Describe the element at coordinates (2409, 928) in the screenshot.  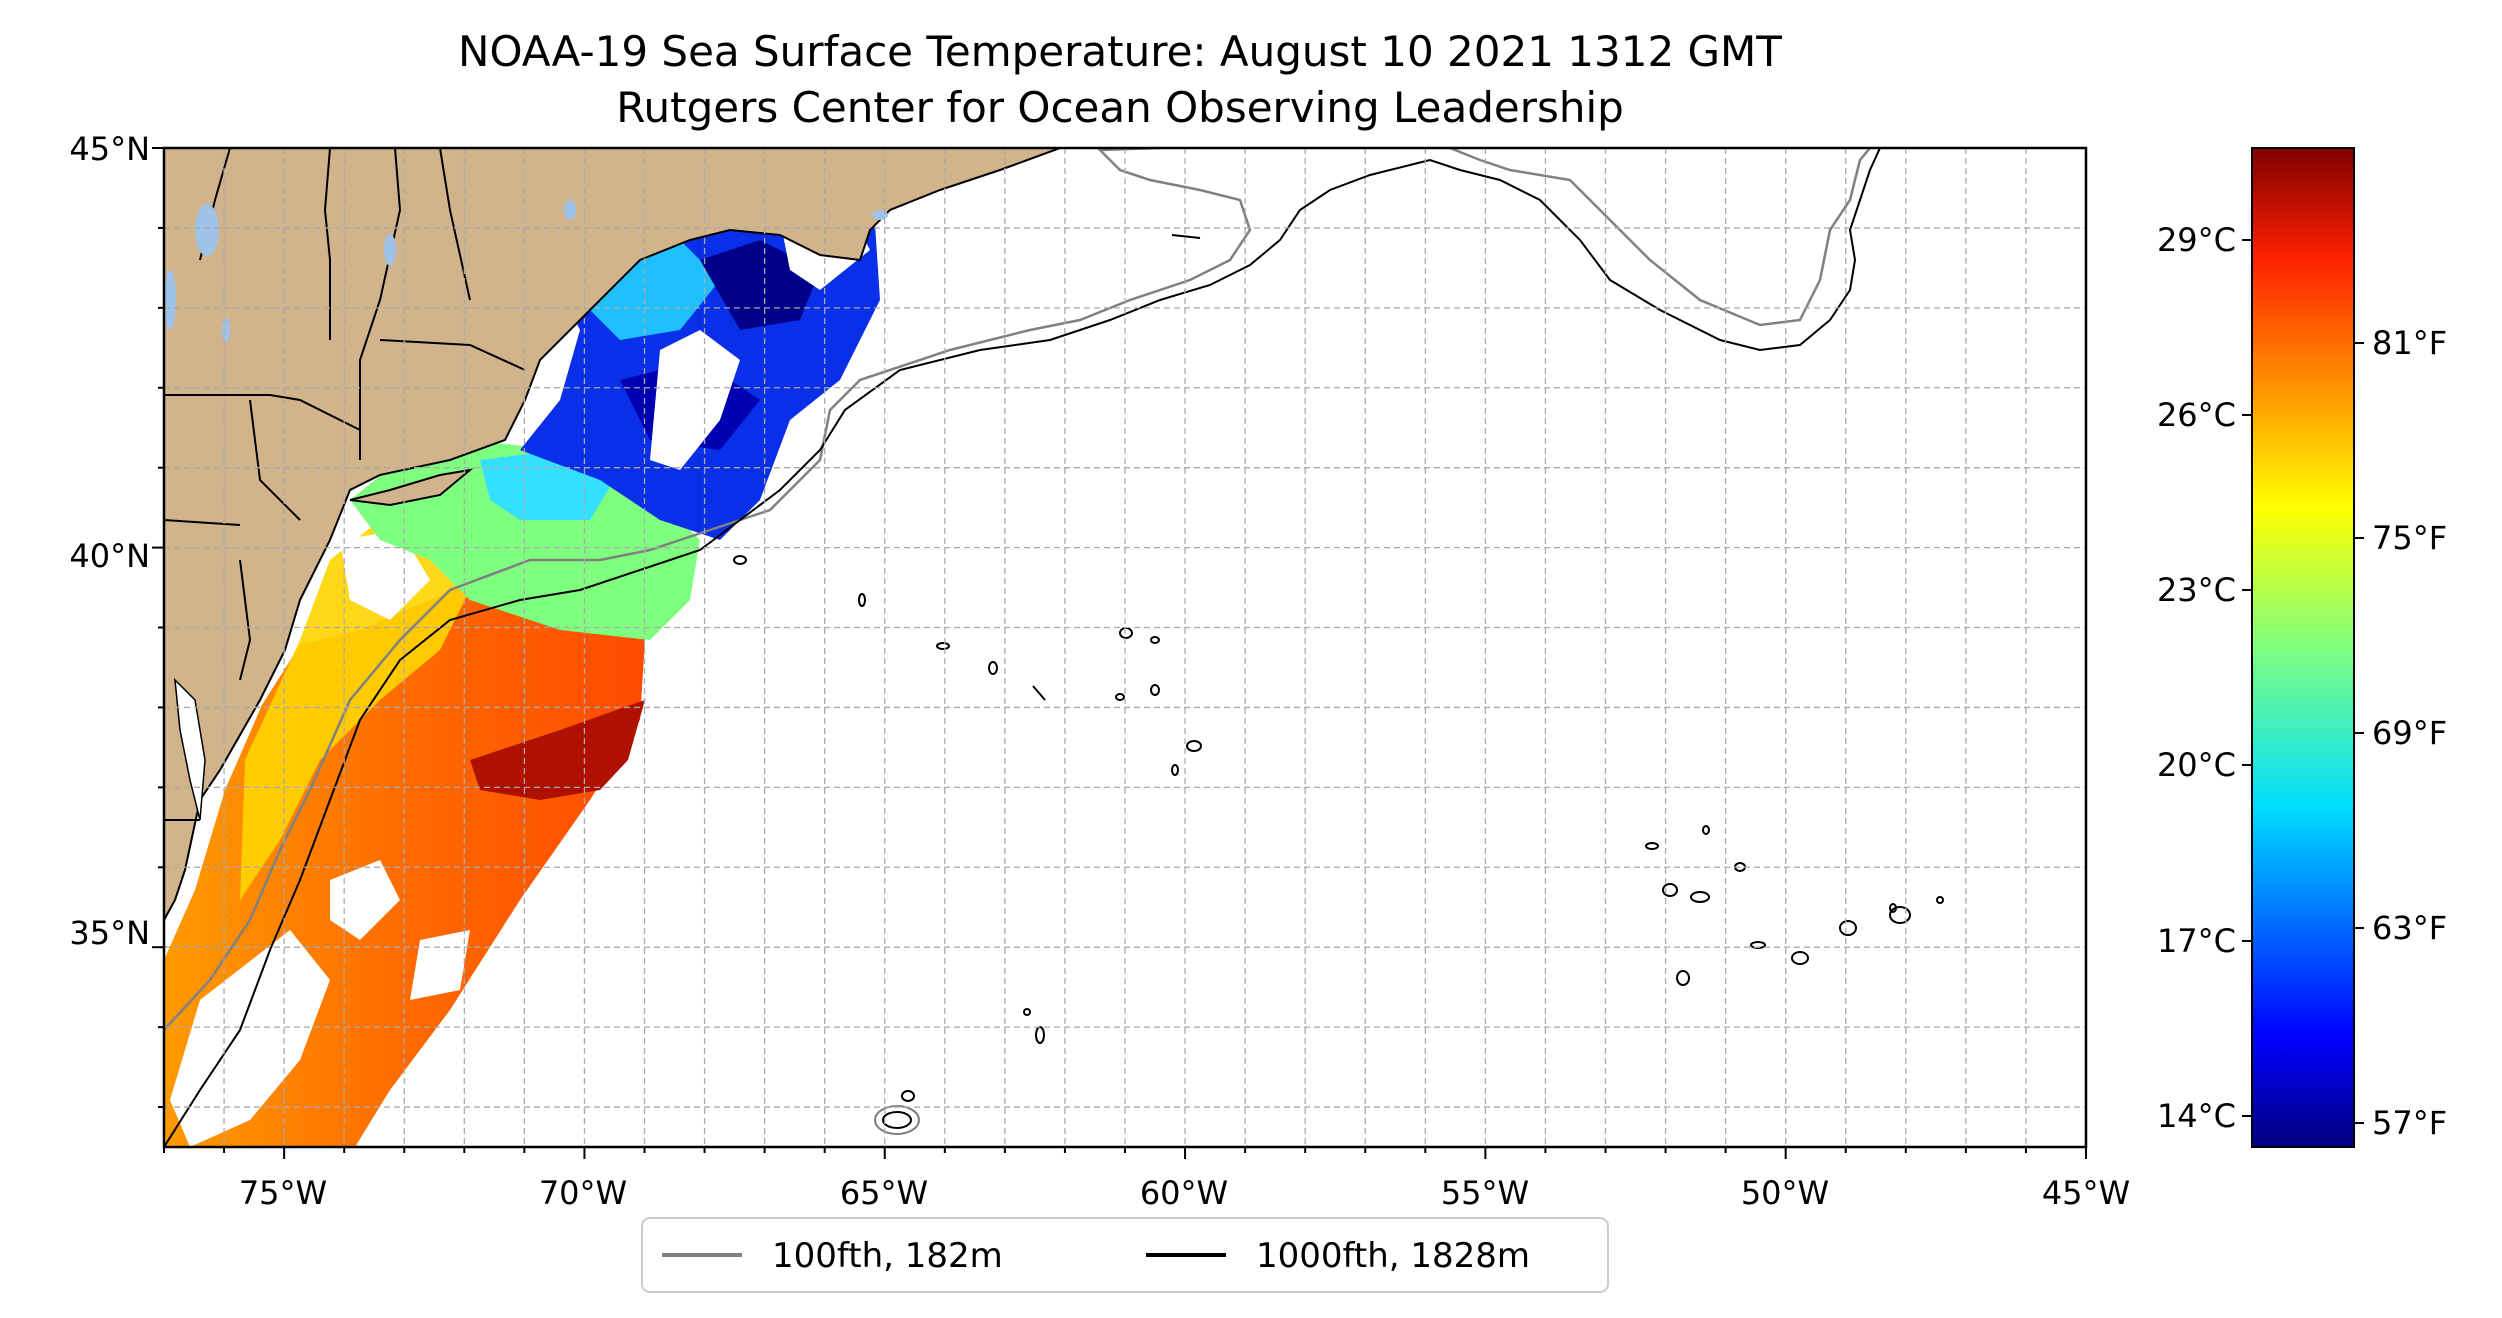
I see `colorbar-fahrenheit-label: 63°F` at that location.